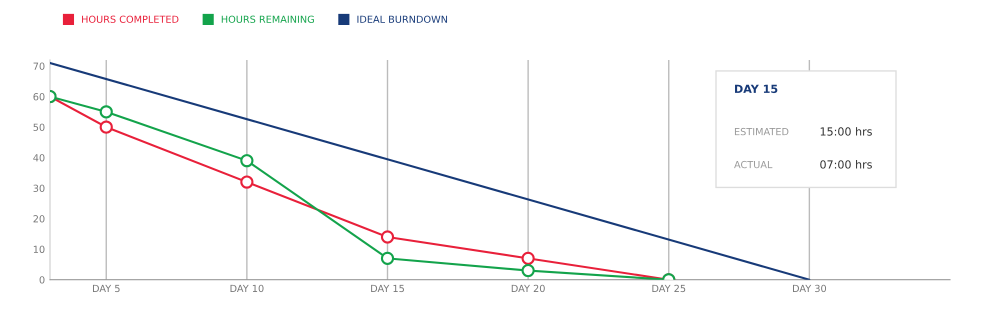 The width and height of the screenshot is (1000, 333). What do you see at coordinates (846, 131) in the screenshot?
I see `annotation: 15:00 hrs` at bounding box center [846, 131].